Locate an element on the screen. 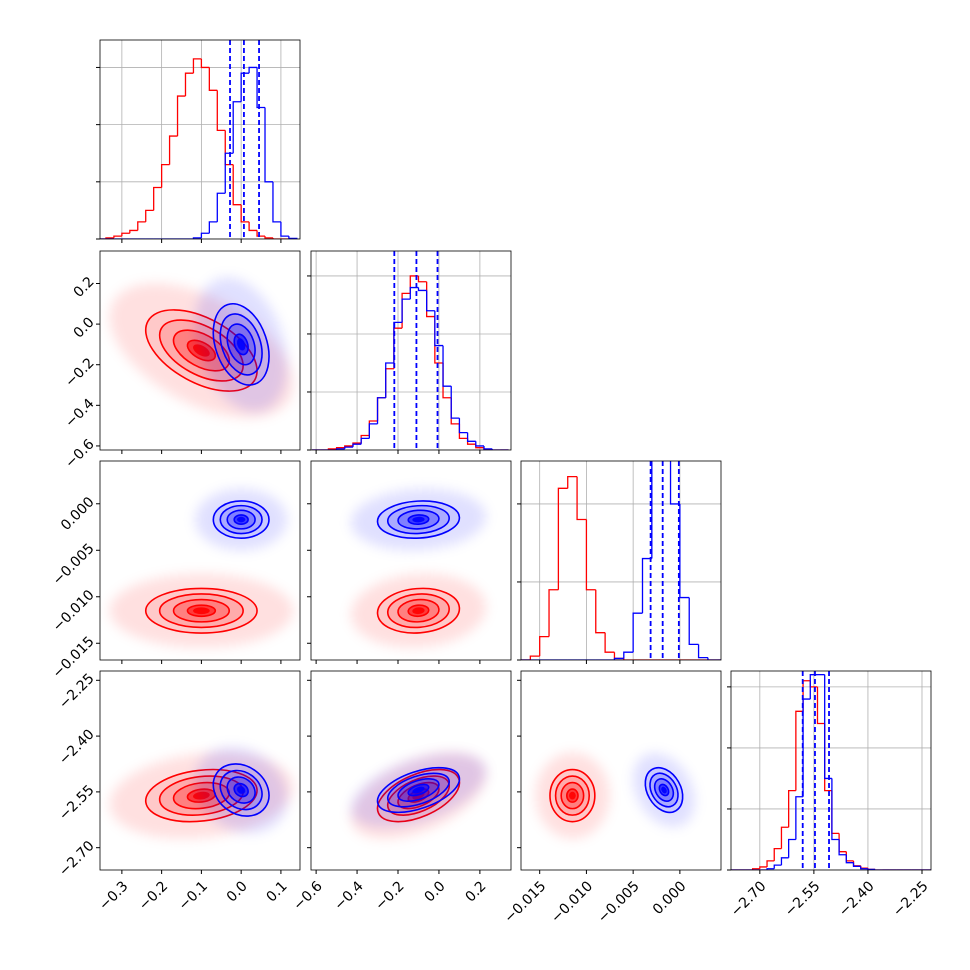  y-tick-label: −0.015 is located at coordinates (74, 658).